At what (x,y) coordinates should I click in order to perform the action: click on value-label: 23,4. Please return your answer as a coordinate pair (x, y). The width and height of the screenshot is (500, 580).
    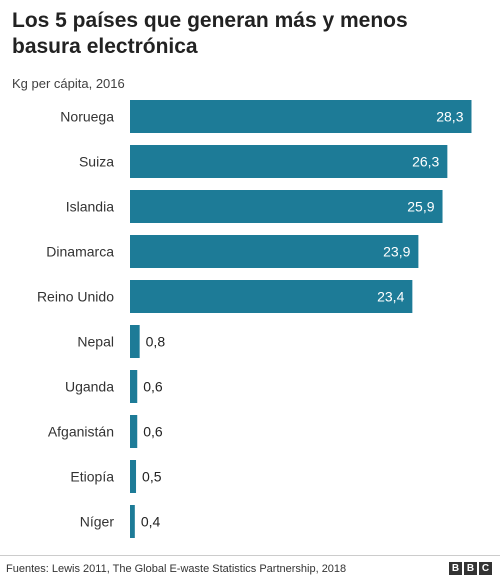
    Looking at the image, I should click on (390, 297).